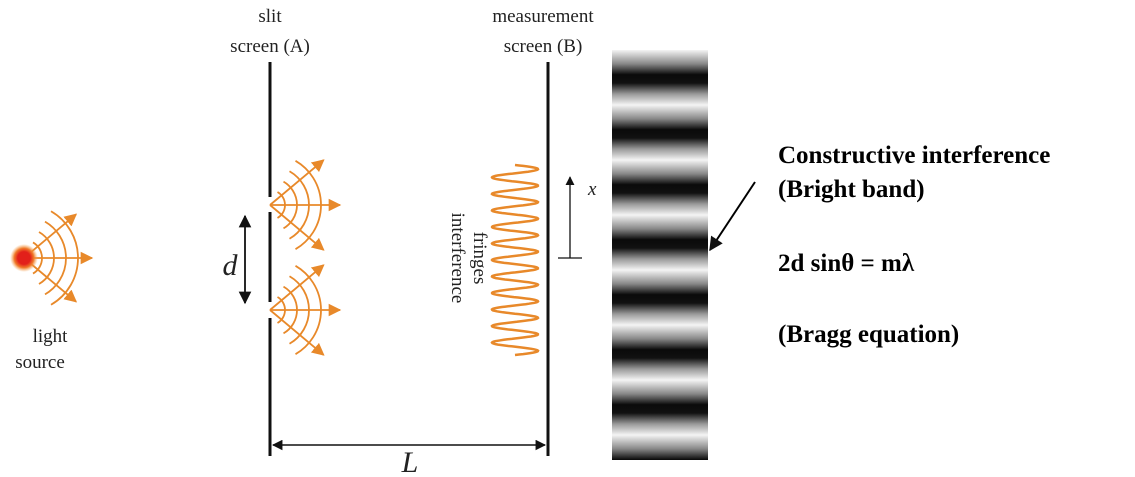  I want to click on symbol: d, so click(231, 265).